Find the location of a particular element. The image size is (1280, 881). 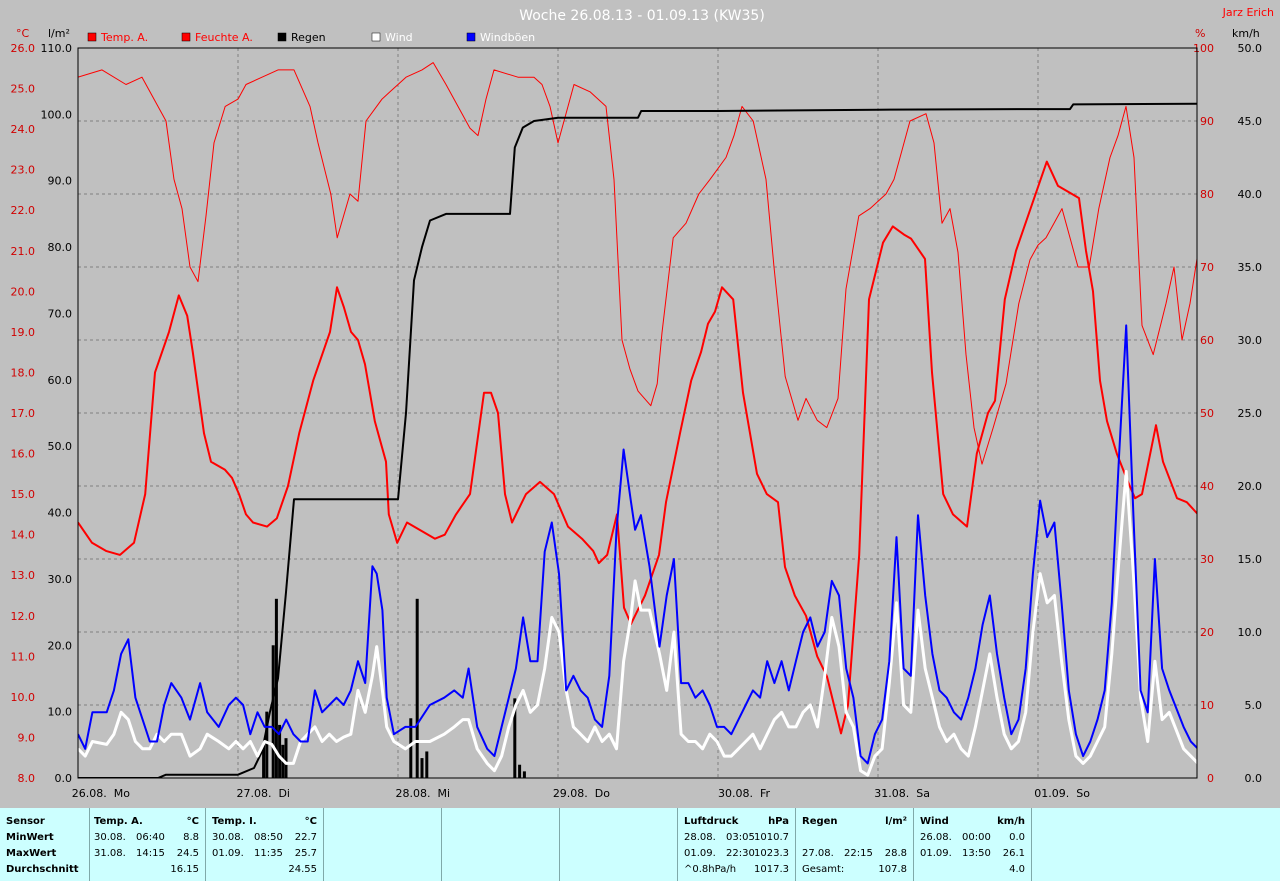

stats-wind-header: Wind is located at coordinates (934, 821).